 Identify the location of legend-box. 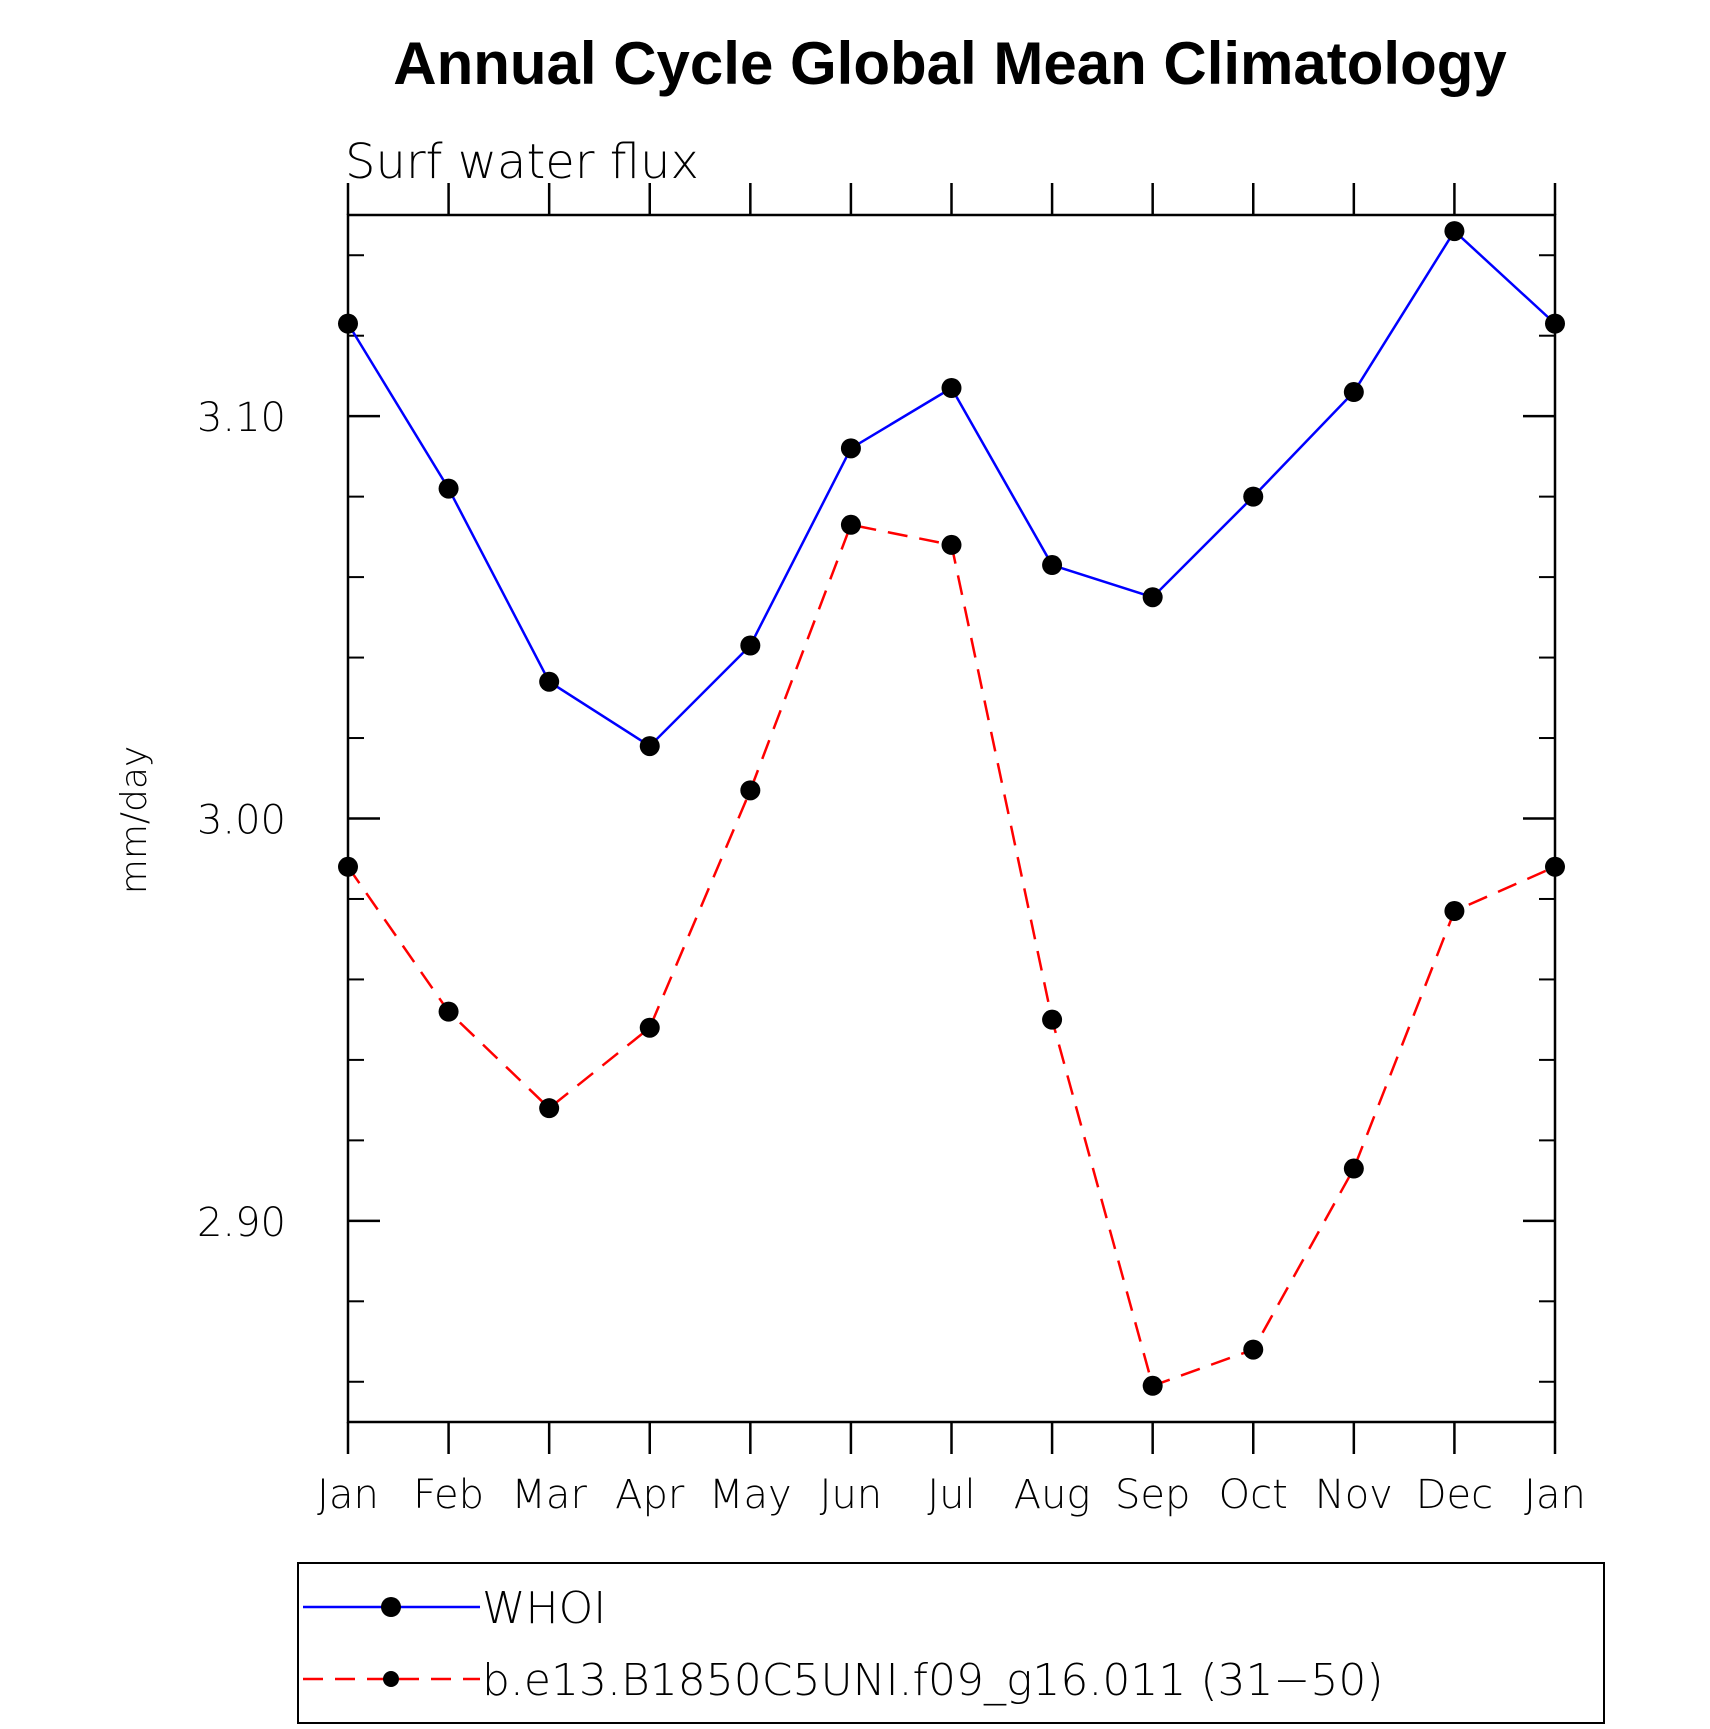
(951, 1643).